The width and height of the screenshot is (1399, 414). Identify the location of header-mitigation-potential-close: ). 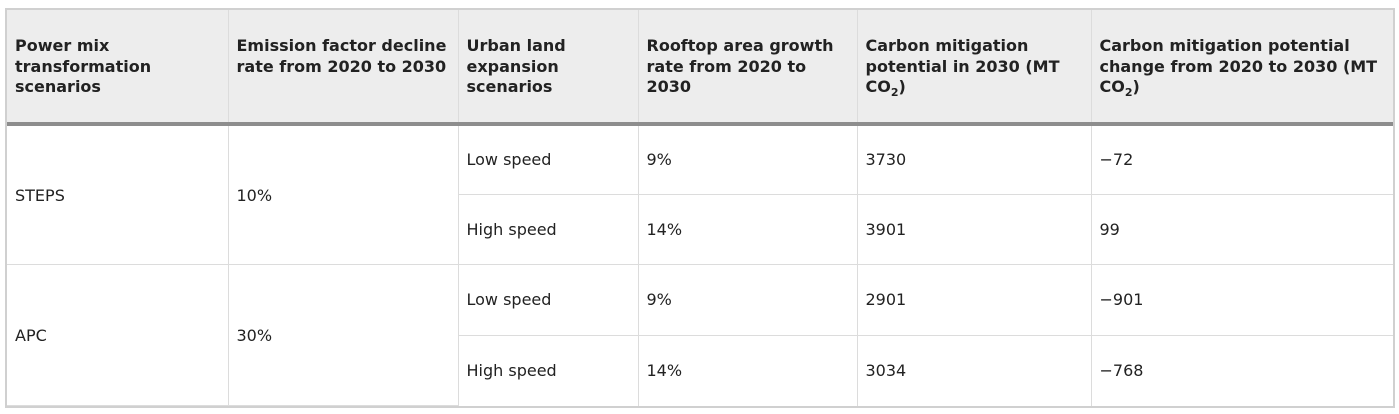
(902, 86).